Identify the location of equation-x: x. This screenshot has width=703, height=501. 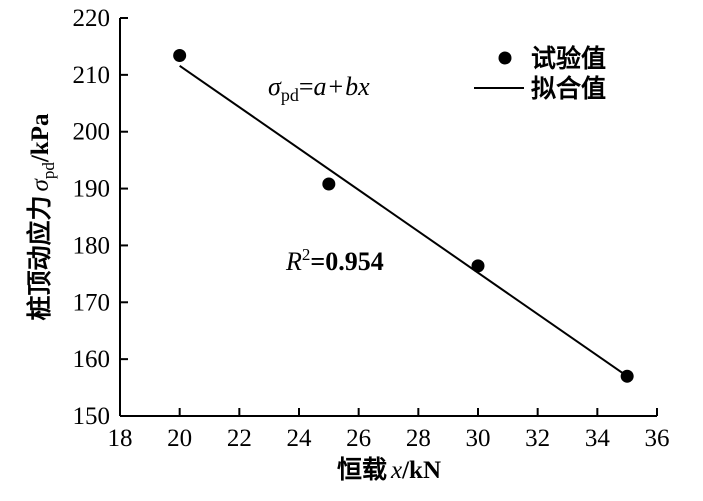
(363, 86).